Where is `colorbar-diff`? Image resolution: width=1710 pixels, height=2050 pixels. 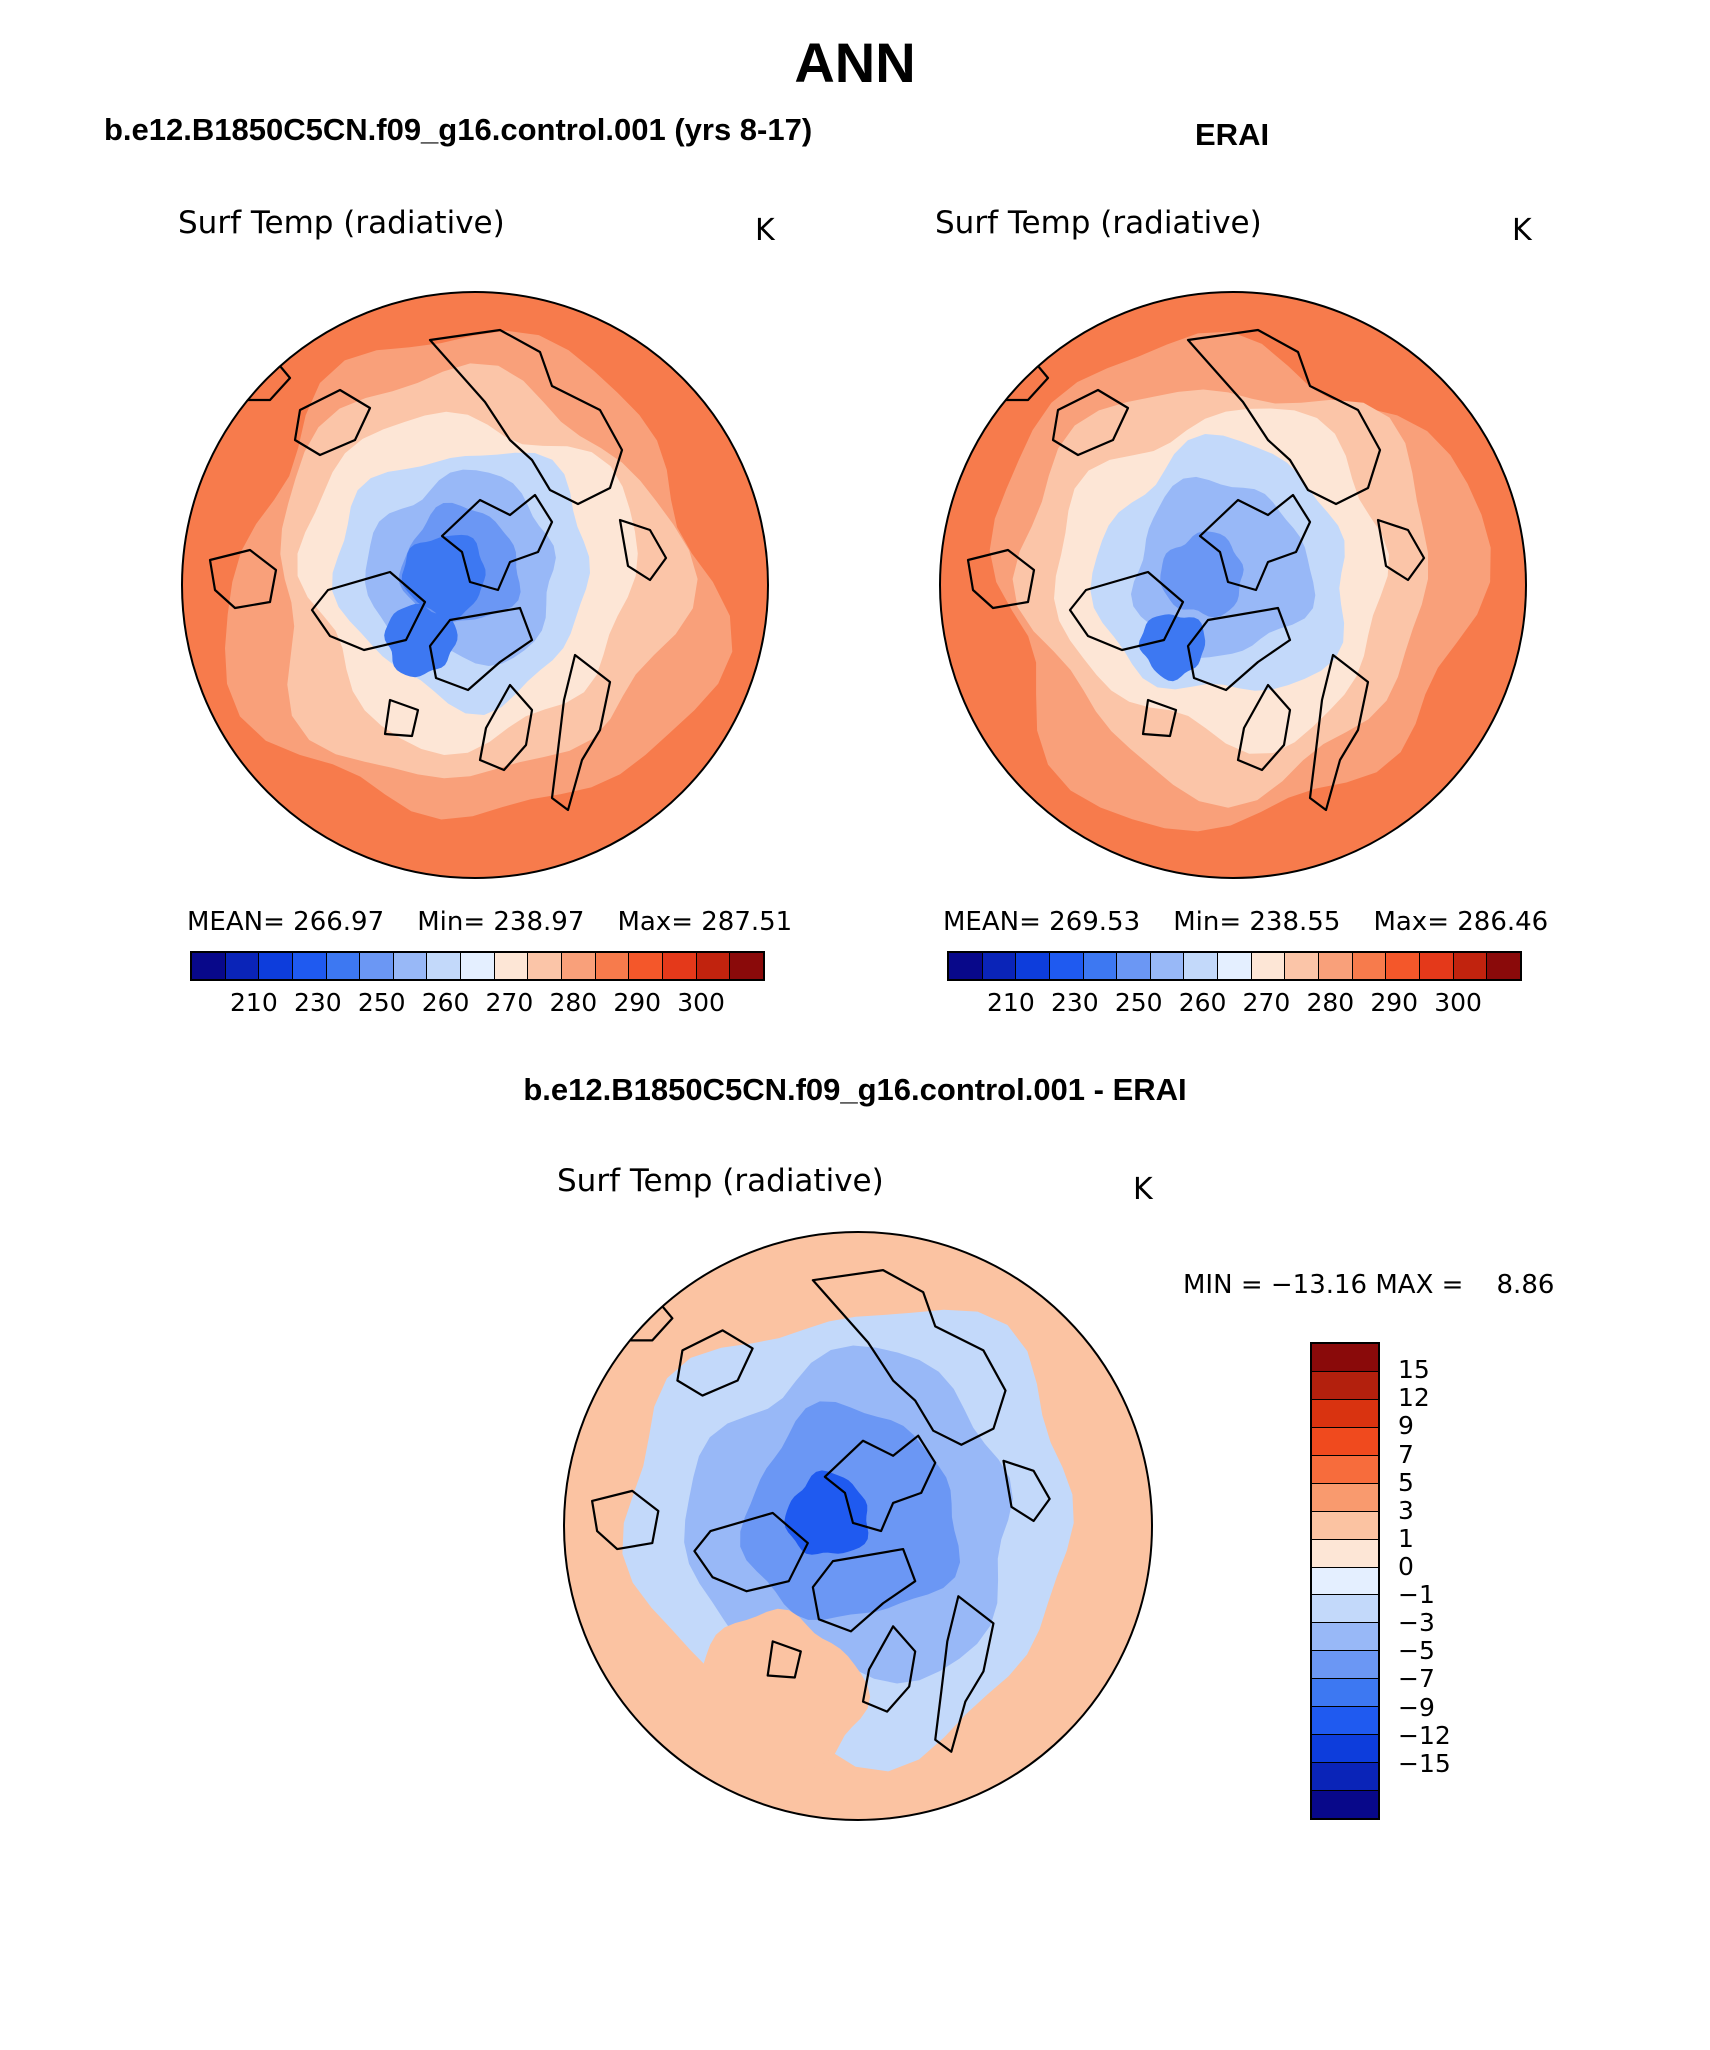 colorbar-diff is located at coordinates (1345, 1581).